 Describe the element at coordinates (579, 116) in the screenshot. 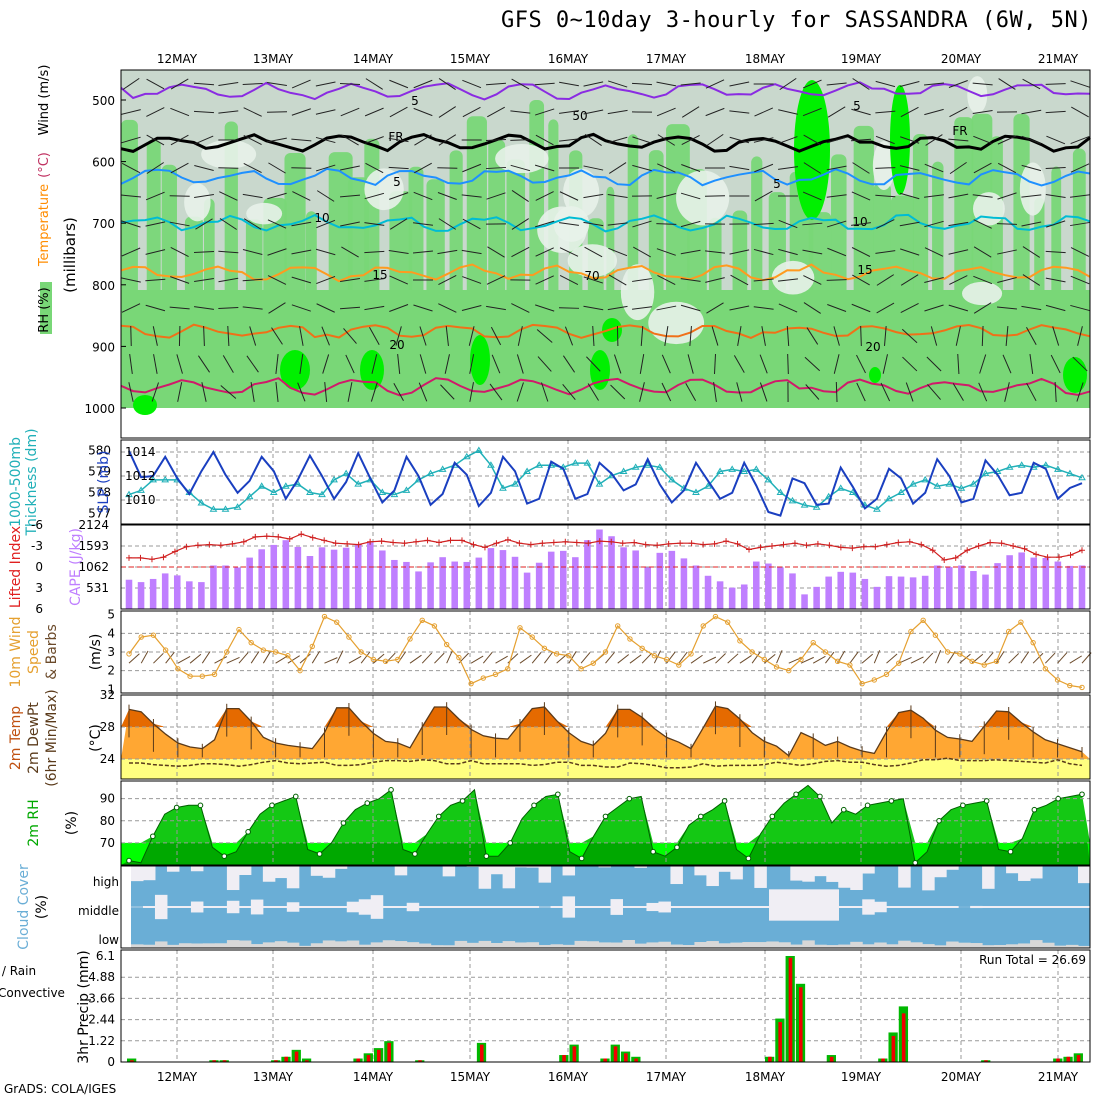

I see `contour-label: 50` at that location.